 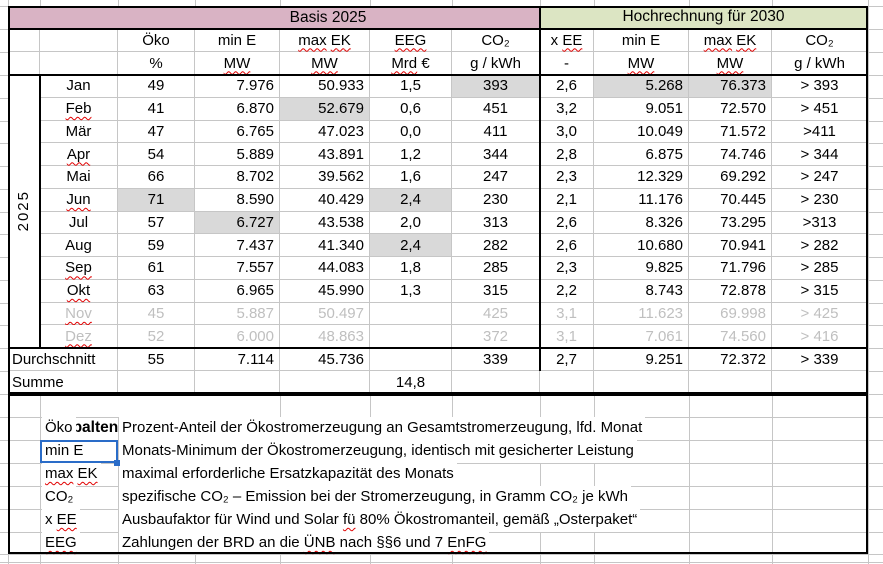 I want to click on cell-mai-co2: 247, so click(x=496, y=177).